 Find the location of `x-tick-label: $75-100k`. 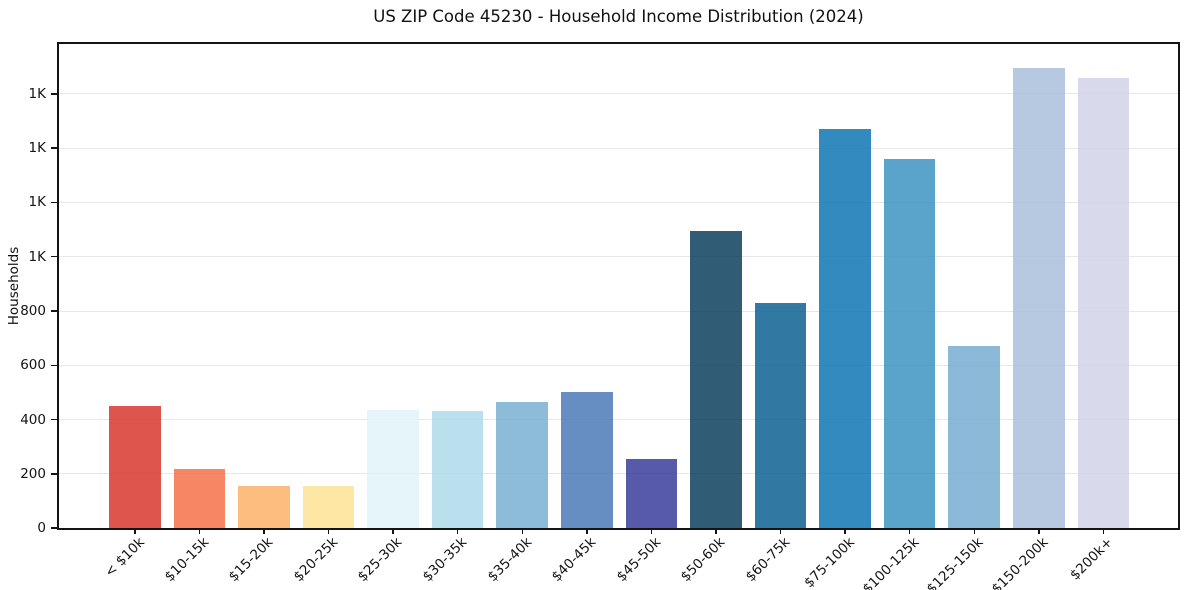

x-tick-label: $75-100k is located at coordinates (829, 562).